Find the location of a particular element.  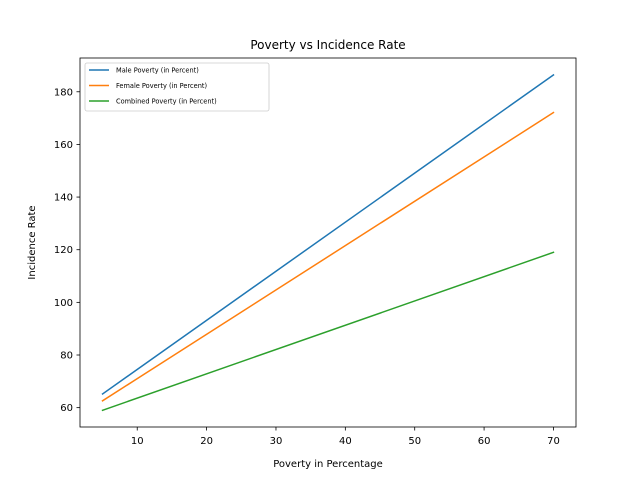

y-axis: 60 80 100 120 140 160 180 is located at coordinates (67, 250).